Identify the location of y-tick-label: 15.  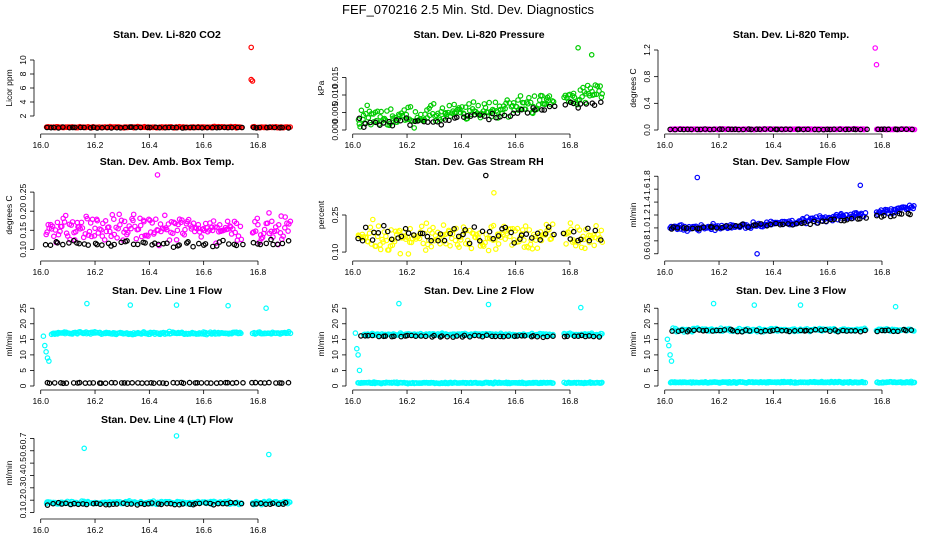
(23, 339).